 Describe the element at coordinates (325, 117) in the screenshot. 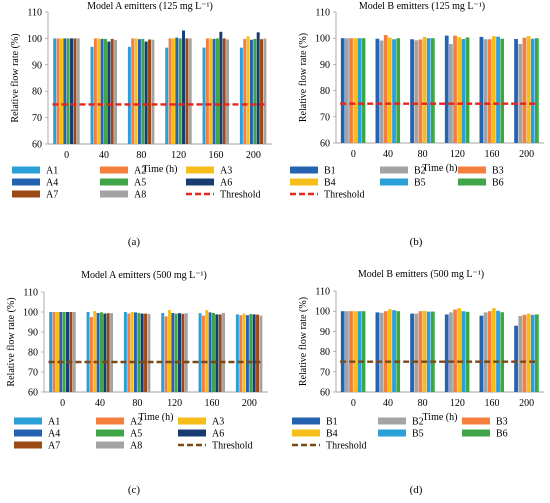

I see `y-tick-label: 70` at that location.